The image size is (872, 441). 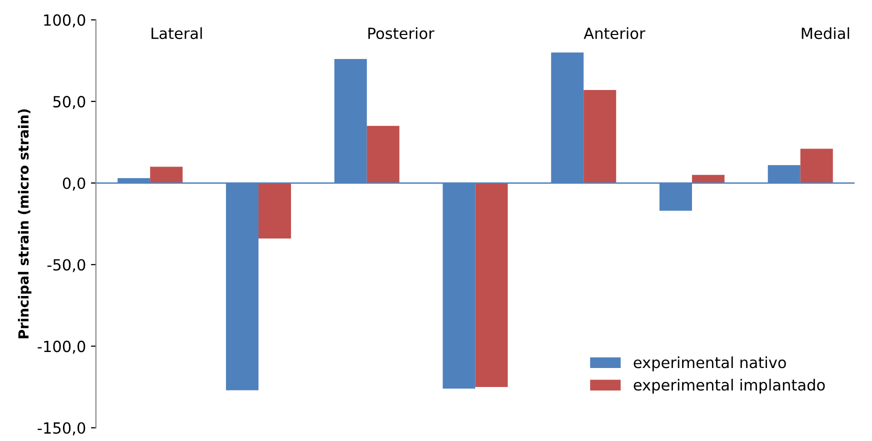 What do you see at coordinates (25, 223) in the screenshot?
I see `y-axis-title: Principal strain (micro strain)` at bounding box center [25, 223].